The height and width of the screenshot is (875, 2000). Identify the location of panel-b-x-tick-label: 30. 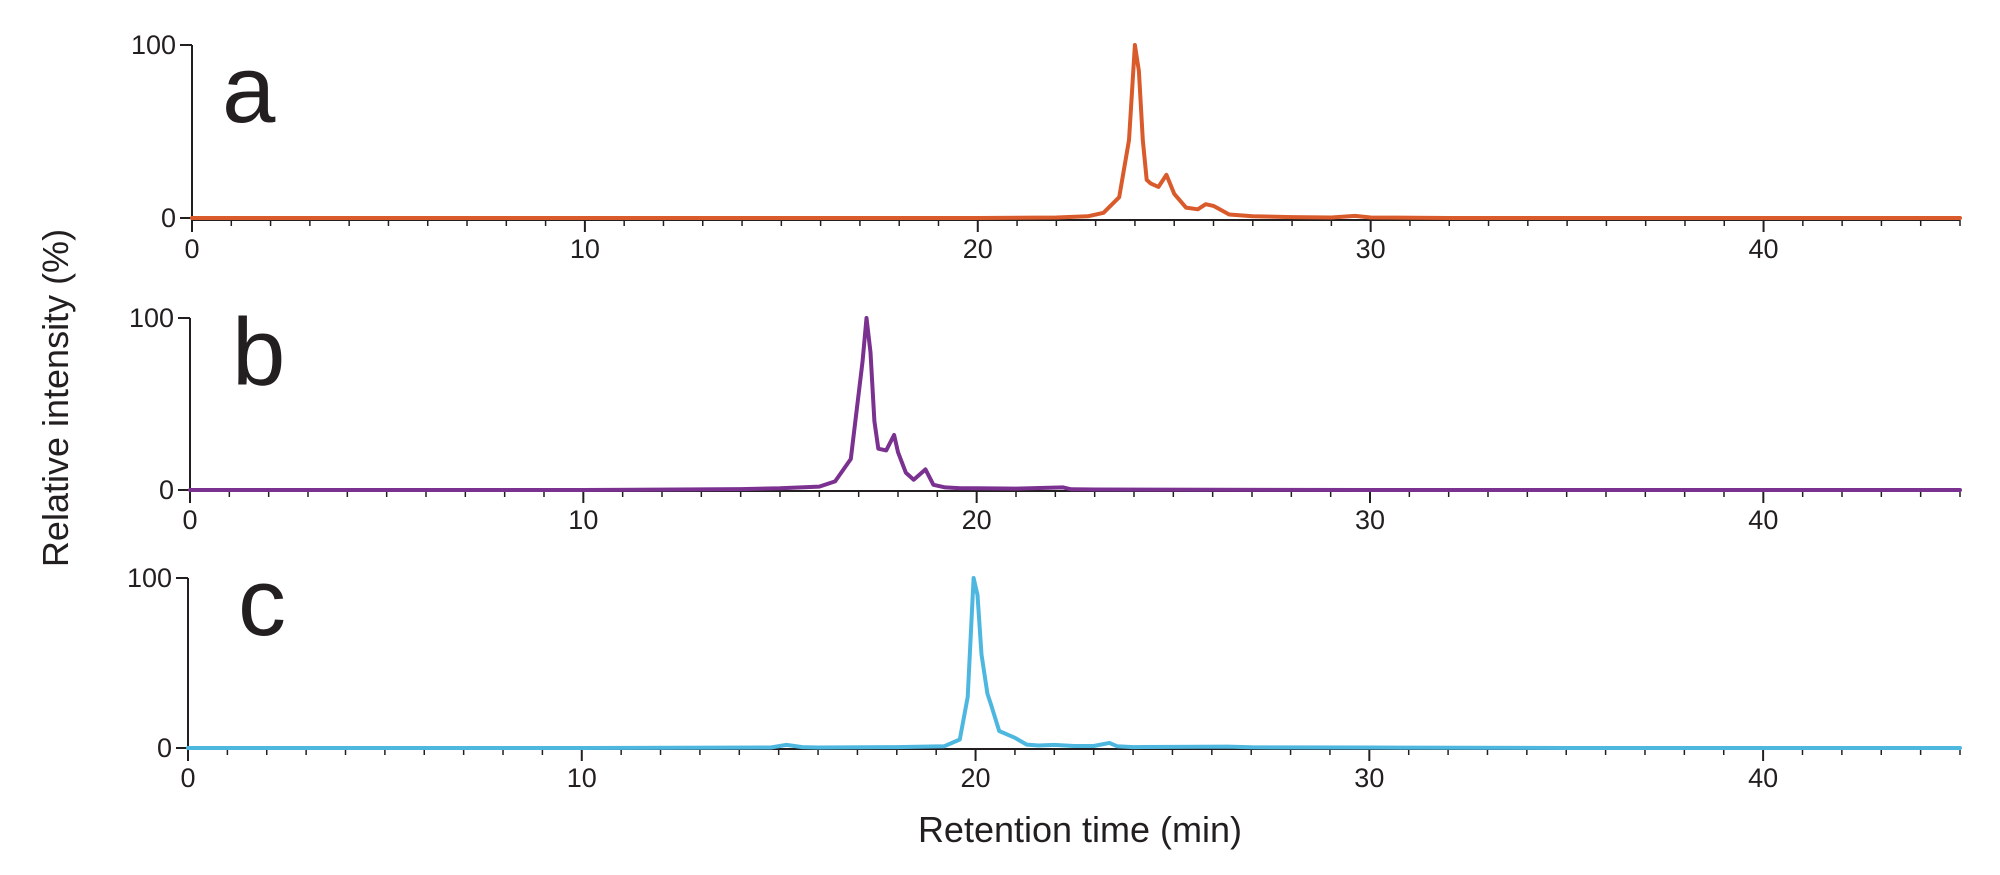
(1370, 520).